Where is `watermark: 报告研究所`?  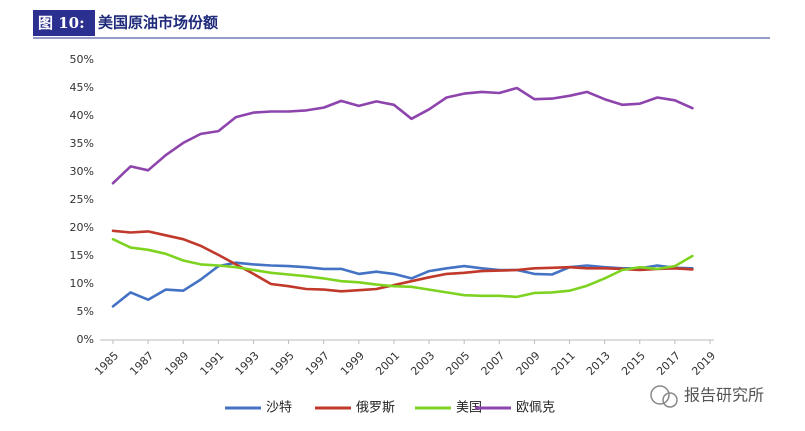
watermark: 报告研究所 is located at coordinates (707, 396).